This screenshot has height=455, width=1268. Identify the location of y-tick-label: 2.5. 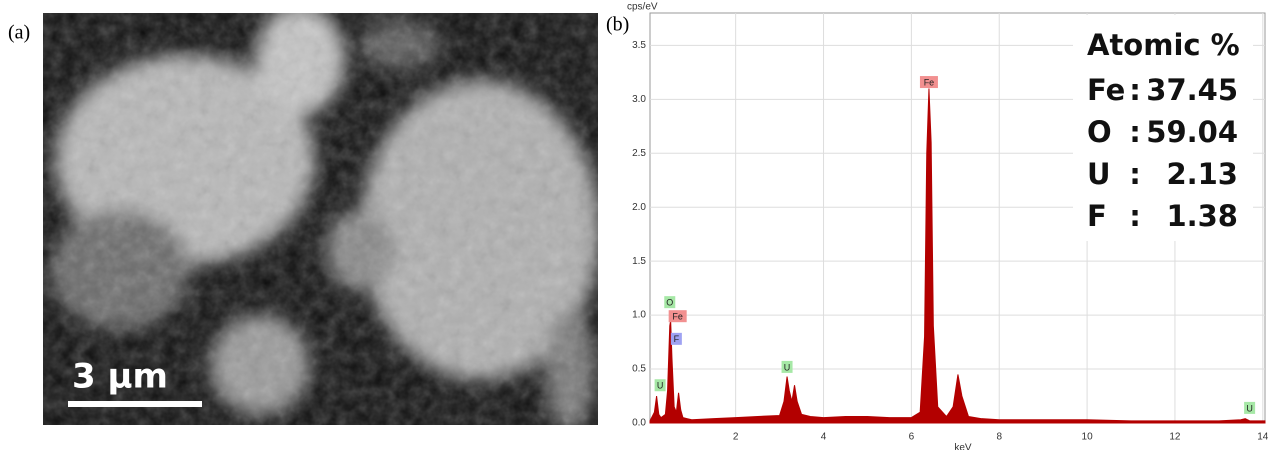
(639, 153).